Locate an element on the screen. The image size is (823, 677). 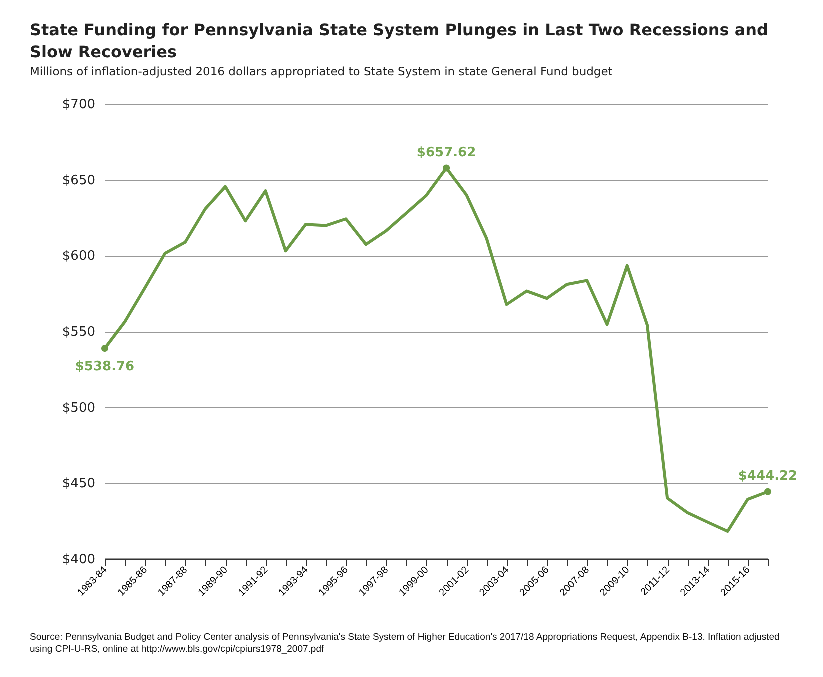
y-tick-label: $500 is located at coordinates (79, 408).